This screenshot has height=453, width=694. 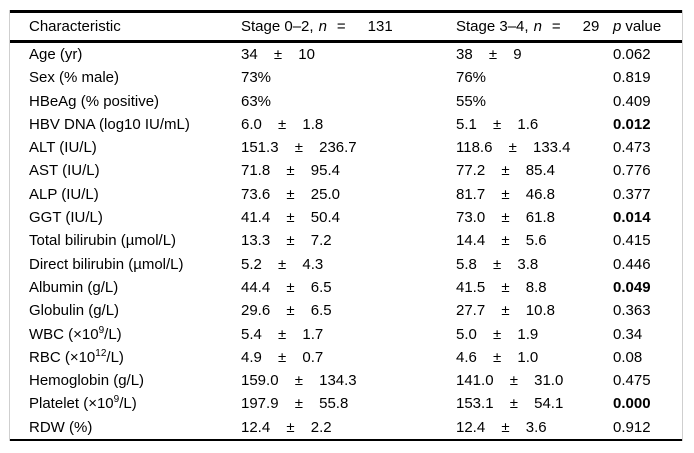 What do you see at coordinates (346, 194) in the screenshot?
I see `table-row: ALP (IU/L) 73.6 ± 25.0 81.7 ± 46.8 0.377` at bounding box center [346, 194].